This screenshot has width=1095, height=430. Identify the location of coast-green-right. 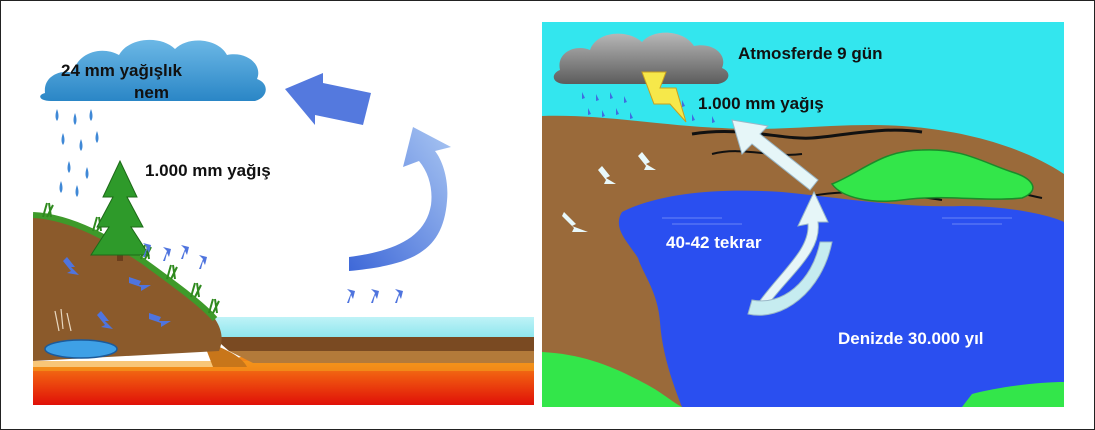
(1013, 394).